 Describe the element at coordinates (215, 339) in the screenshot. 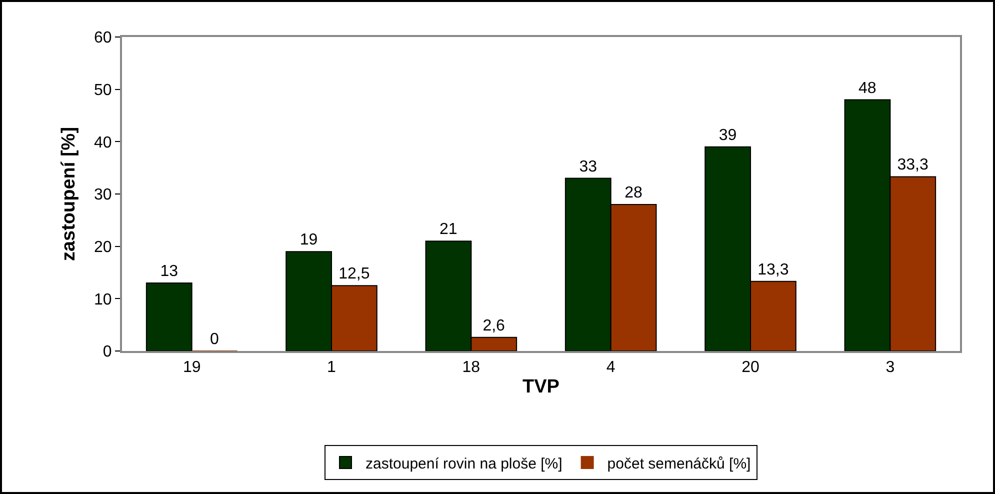

I see `data-label: 0` at that location.